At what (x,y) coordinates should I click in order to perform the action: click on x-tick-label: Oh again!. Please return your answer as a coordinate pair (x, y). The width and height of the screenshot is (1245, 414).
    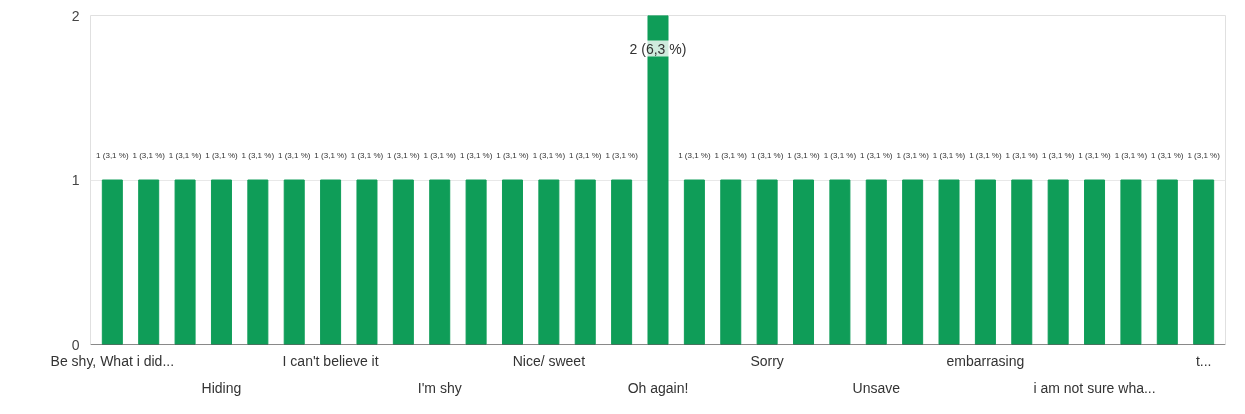
    Looking at the image, I should click on (658, 387).